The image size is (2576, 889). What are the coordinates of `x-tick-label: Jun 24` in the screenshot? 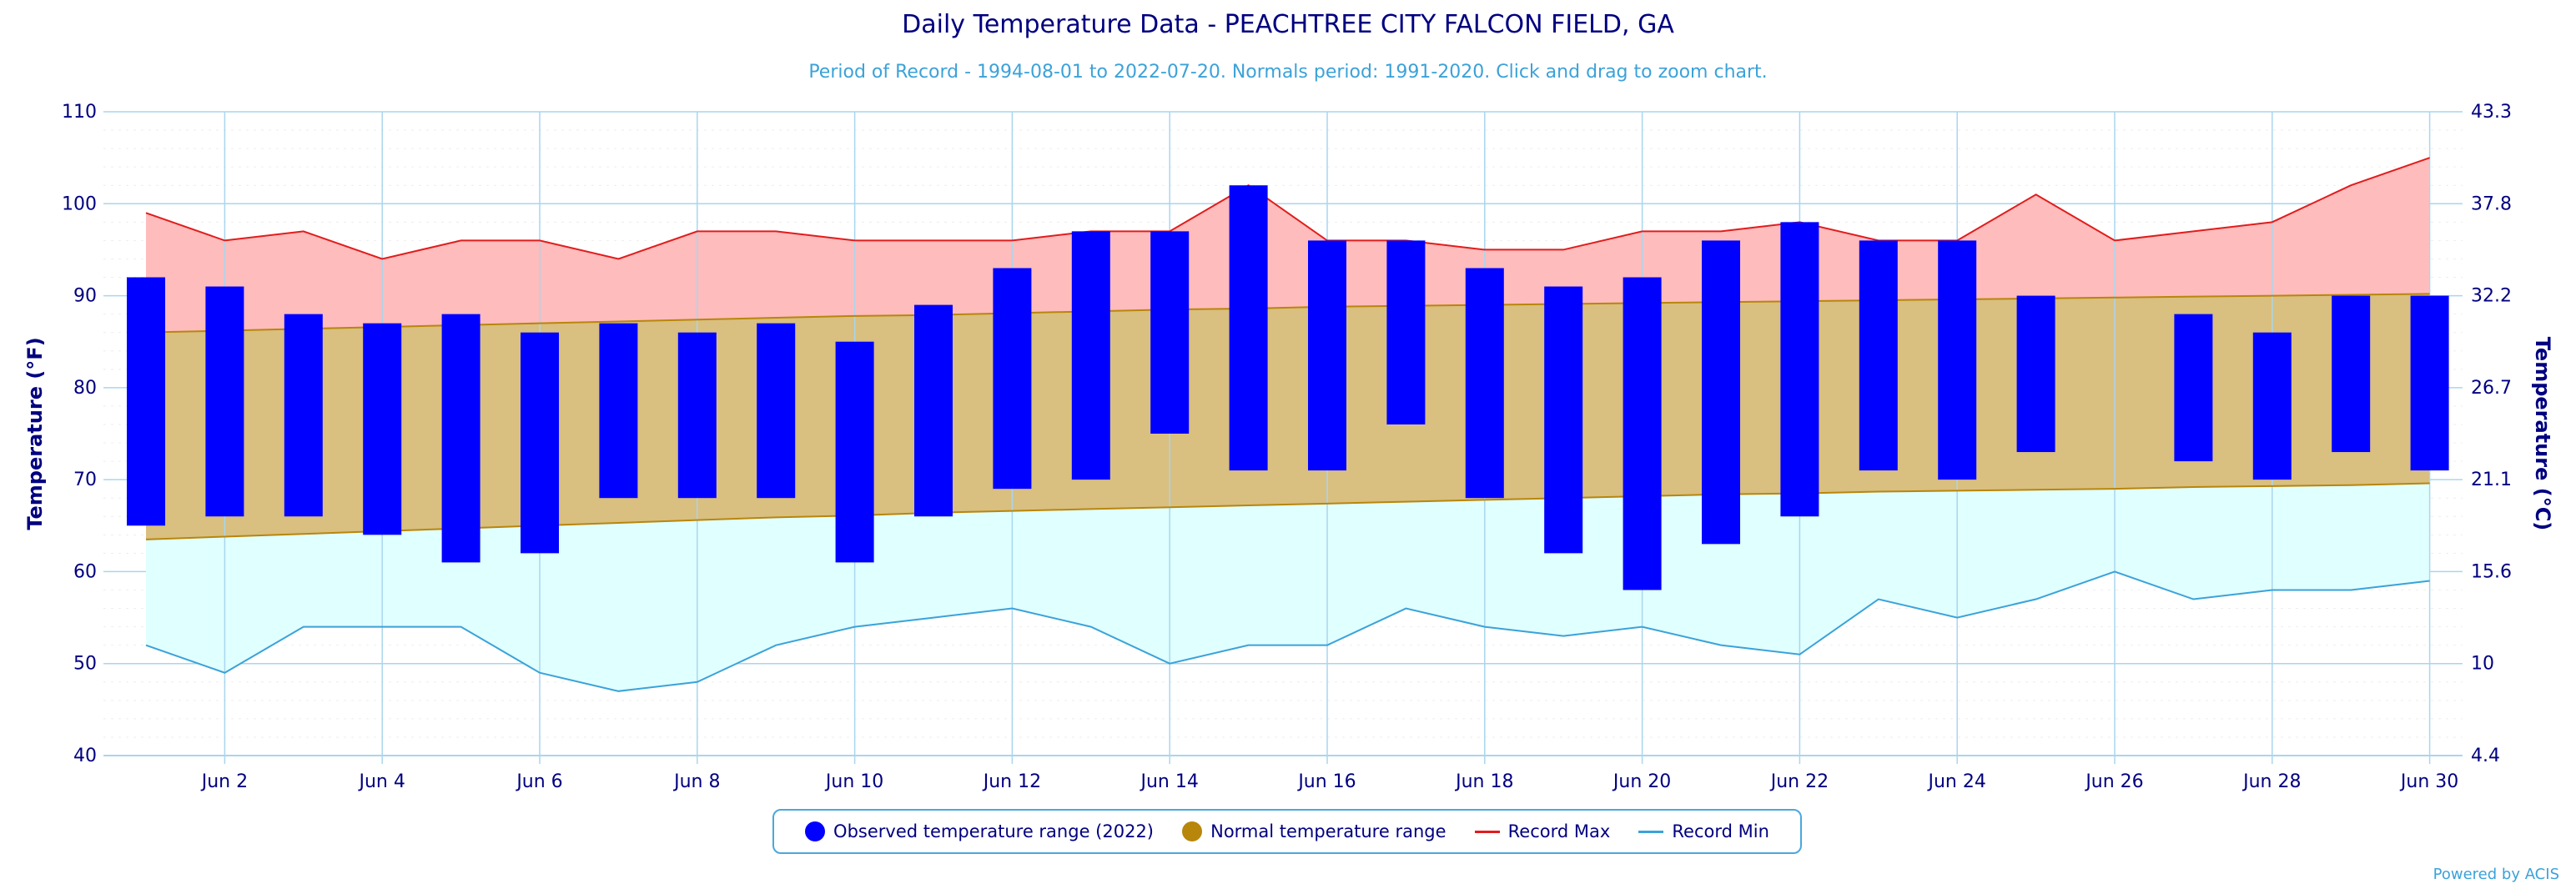 It's located at (1956, 781).